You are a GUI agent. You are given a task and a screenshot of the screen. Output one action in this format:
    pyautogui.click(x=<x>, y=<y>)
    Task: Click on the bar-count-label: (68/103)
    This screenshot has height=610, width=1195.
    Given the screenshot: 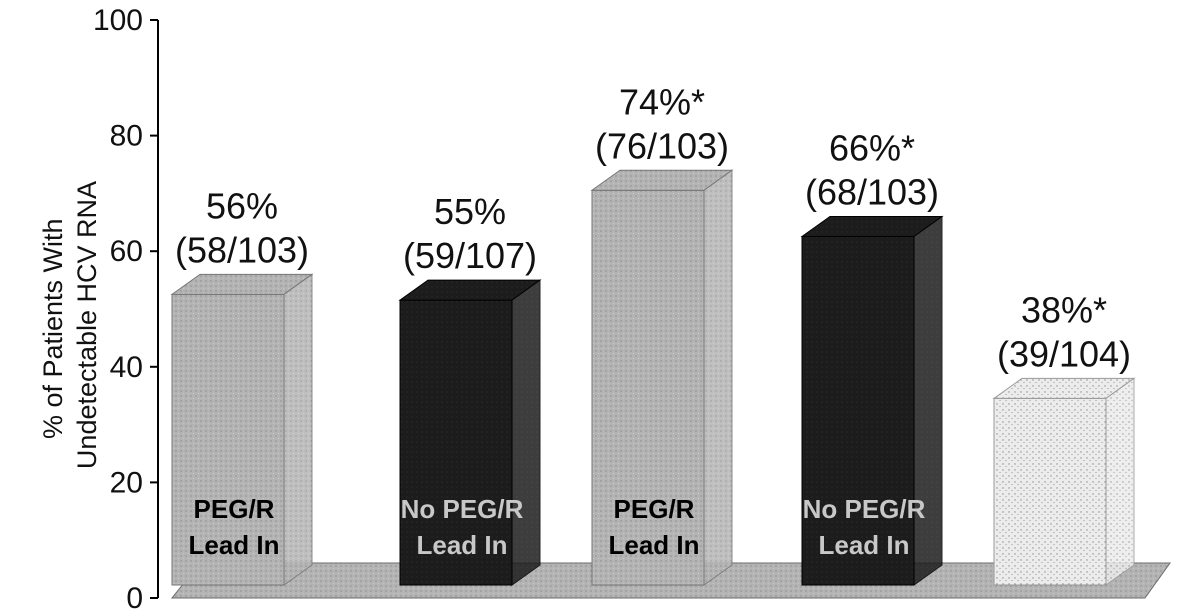 What is the action you would take?
    pyautogui.click(x=872, y=192)
    